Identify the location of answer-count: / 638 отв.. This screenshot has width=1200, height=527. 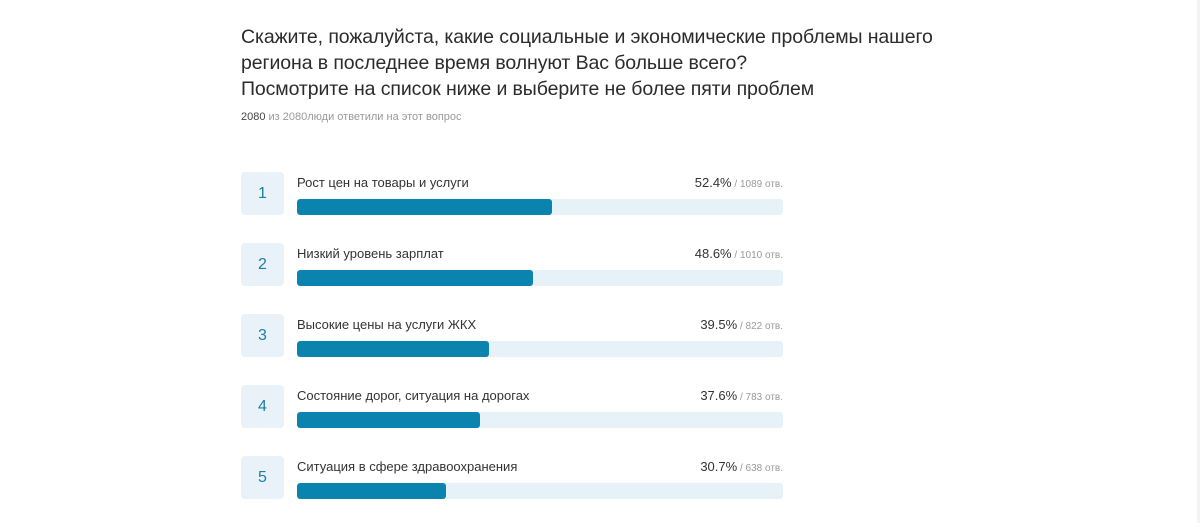
(760, 468).